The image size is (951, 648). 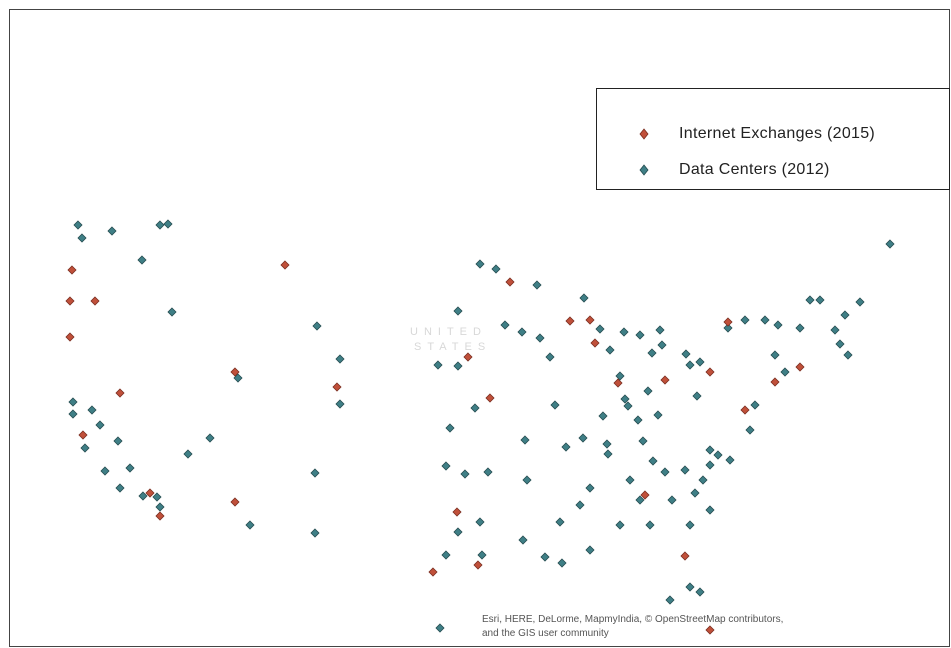 What do you see at coordinates (716, 634) in the screenshot?
I see `attribution-line-2: and the GIS user community` at bounding box center [716, 634].